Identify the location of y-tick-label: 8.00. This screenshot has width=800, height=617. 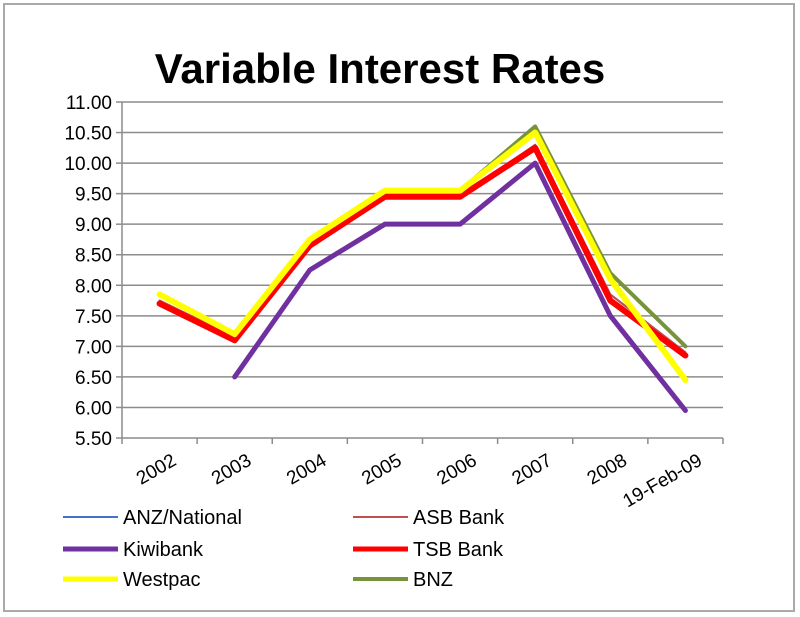
(93, 286).